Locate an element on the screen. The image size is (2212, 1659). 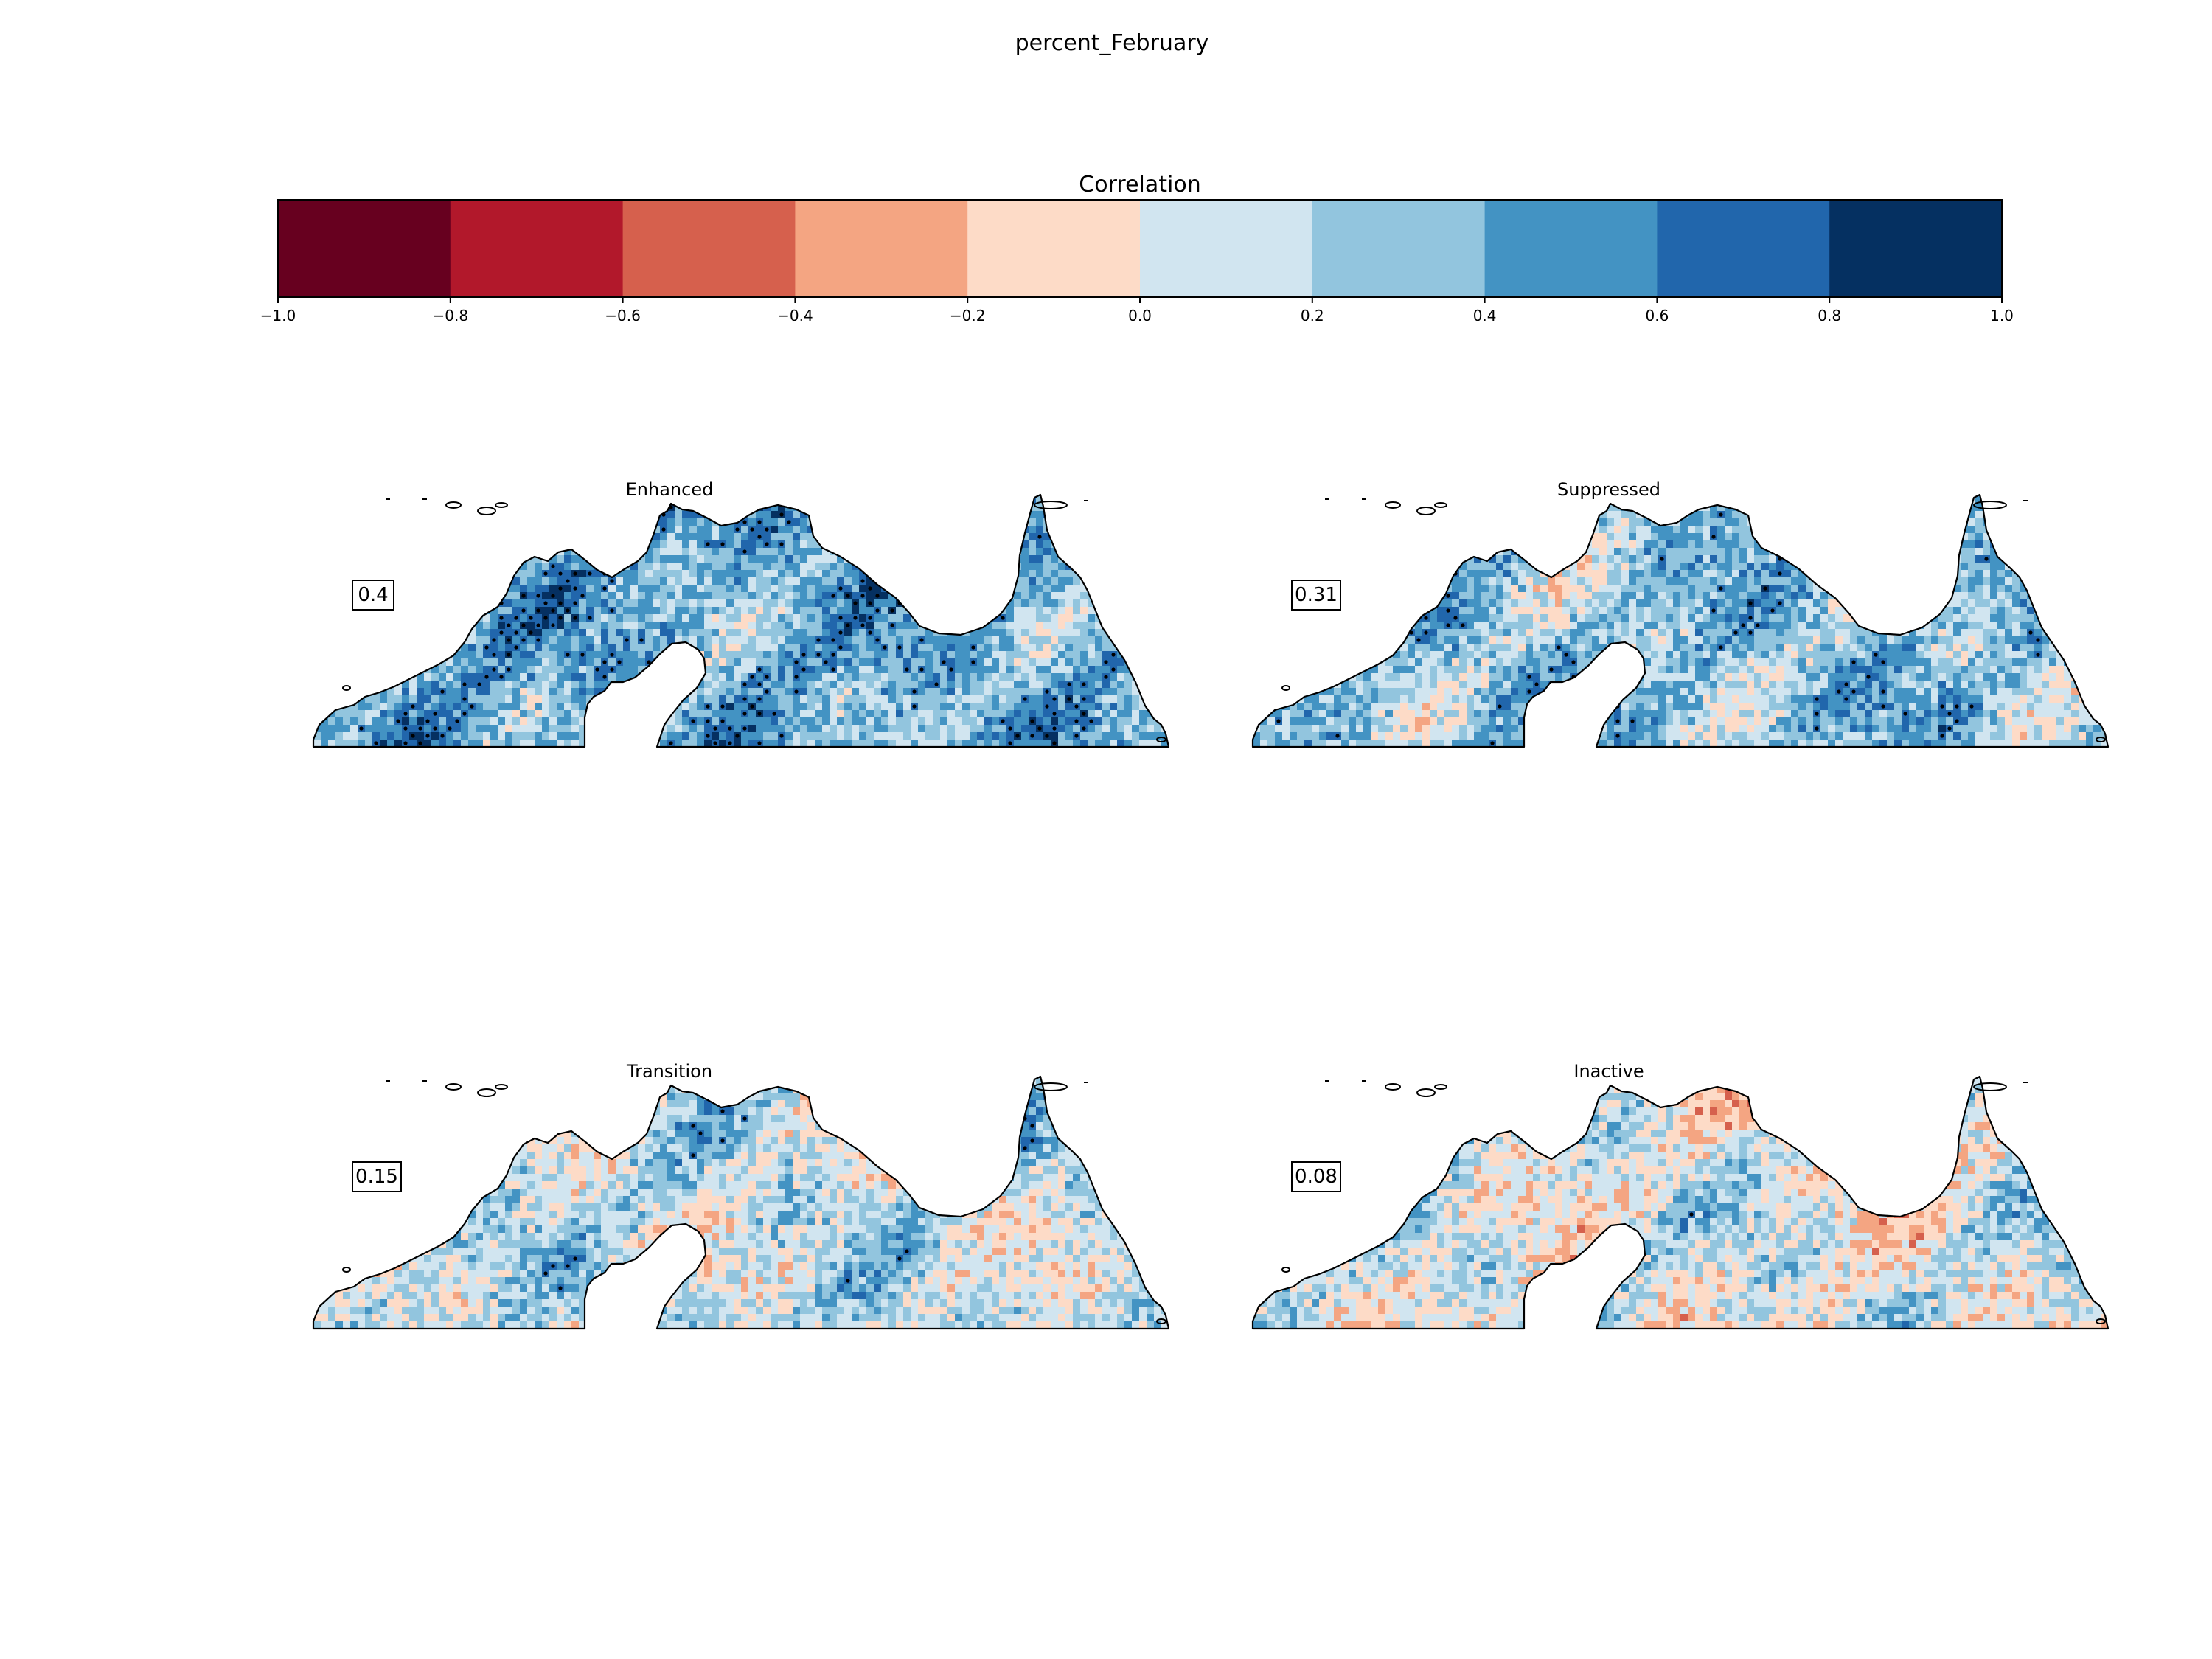
map-panel-transition: Transition 0.15 is located at coordinates (741, 1195).